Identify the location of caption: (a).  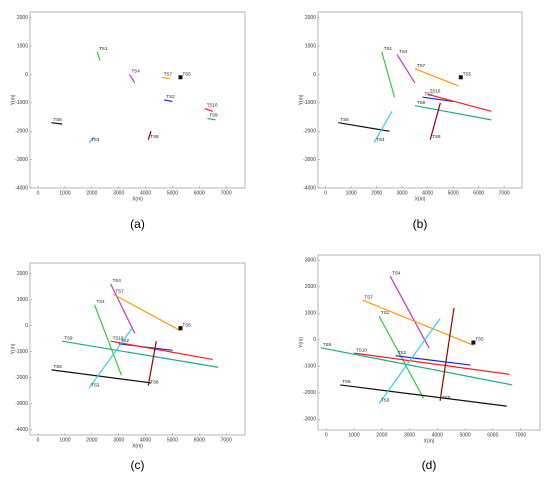
(137, 224).